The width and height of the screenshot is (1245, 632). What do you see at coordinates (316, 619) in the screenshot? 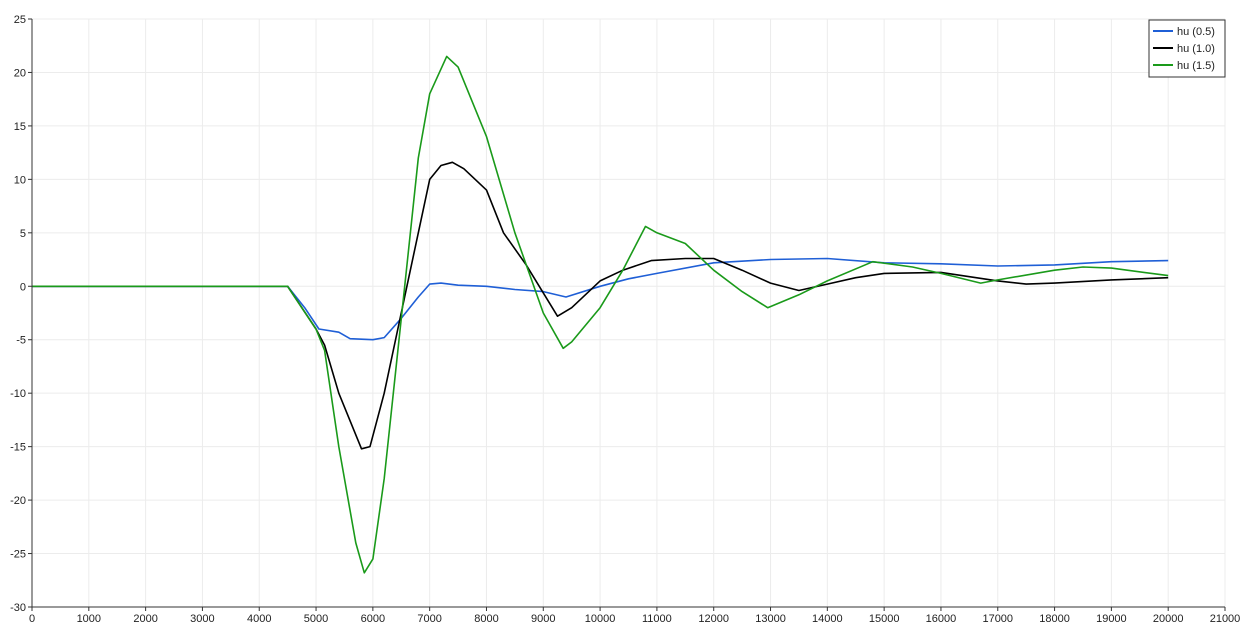
I see `x-tick-label: 5000` at bounding box center [316, 619].